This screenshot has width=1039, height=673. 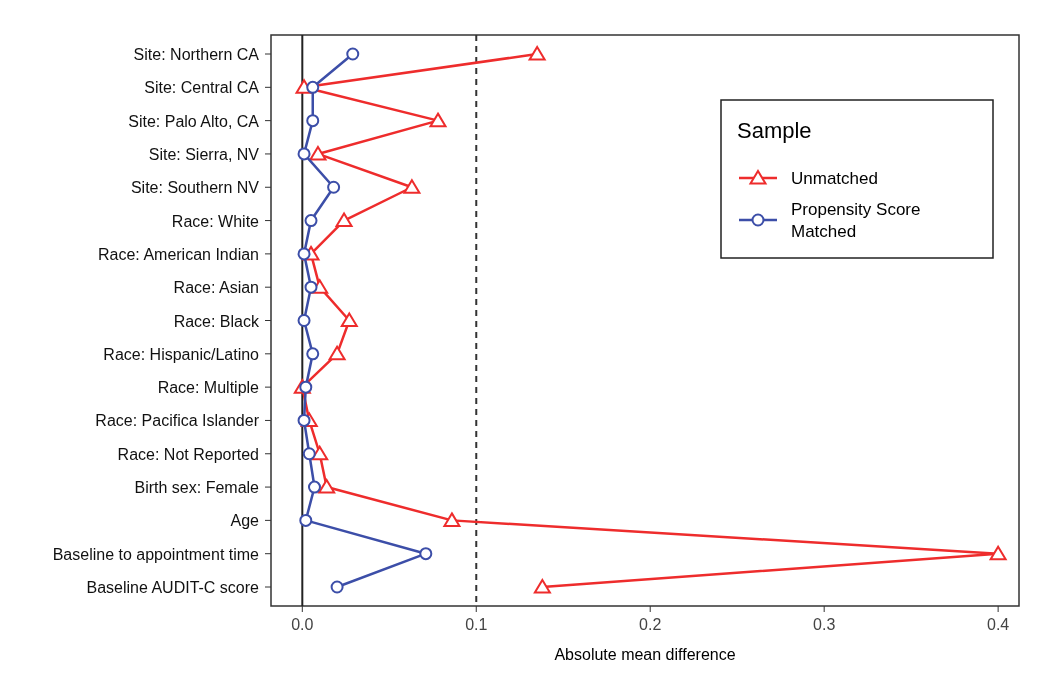 I want to click on y-tick-label: Baseline AUDIT-C score, so click(x=173, y=587).